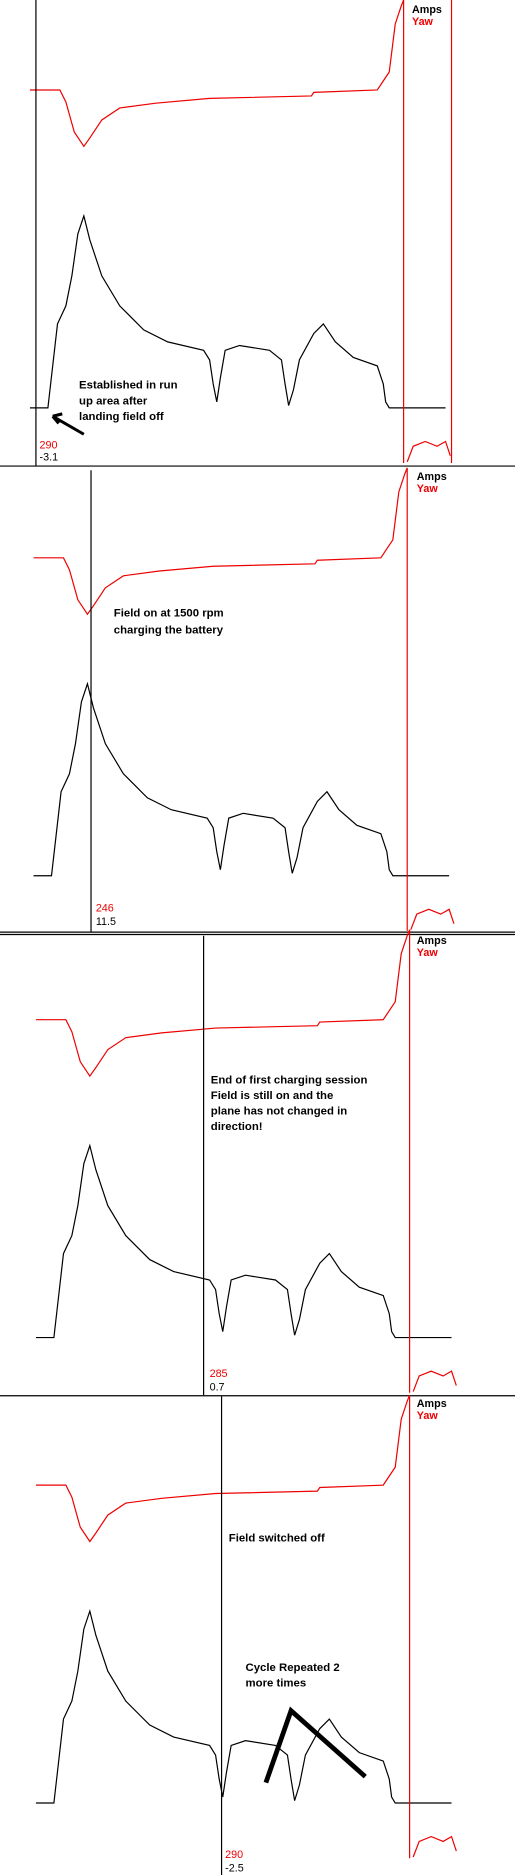 The image size is (515, 1875). What do you see at coordinates (49, 458) in the screenshot?
I see `cursor-value: -3.1` at bounding box center [49, 458].